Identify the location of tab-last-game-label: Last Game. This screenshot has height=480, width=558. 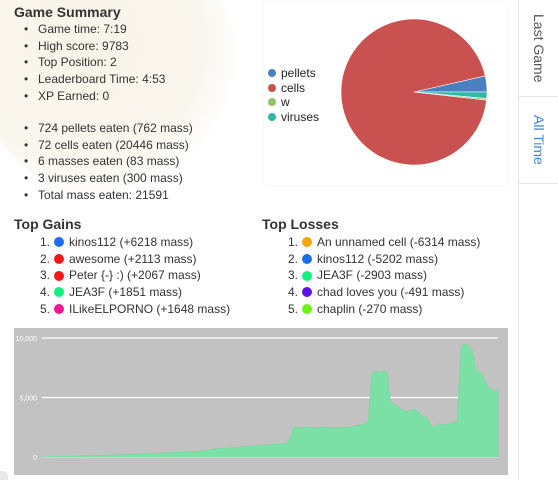
(539, 48).